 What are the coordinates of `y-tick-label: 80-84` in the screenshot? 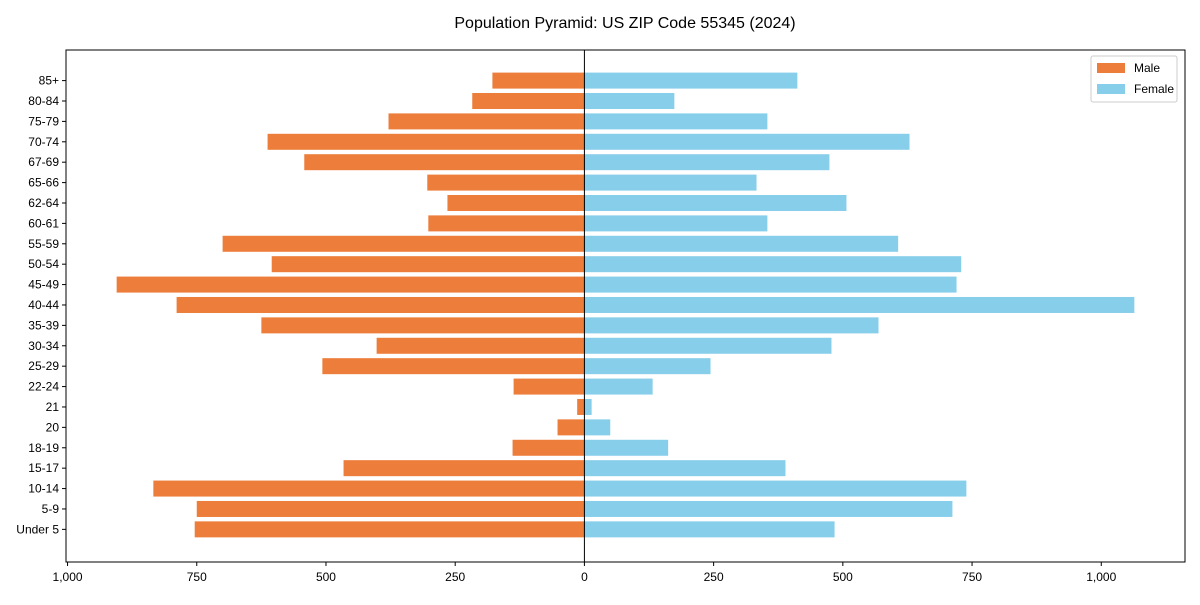 It's located at (43, 101).